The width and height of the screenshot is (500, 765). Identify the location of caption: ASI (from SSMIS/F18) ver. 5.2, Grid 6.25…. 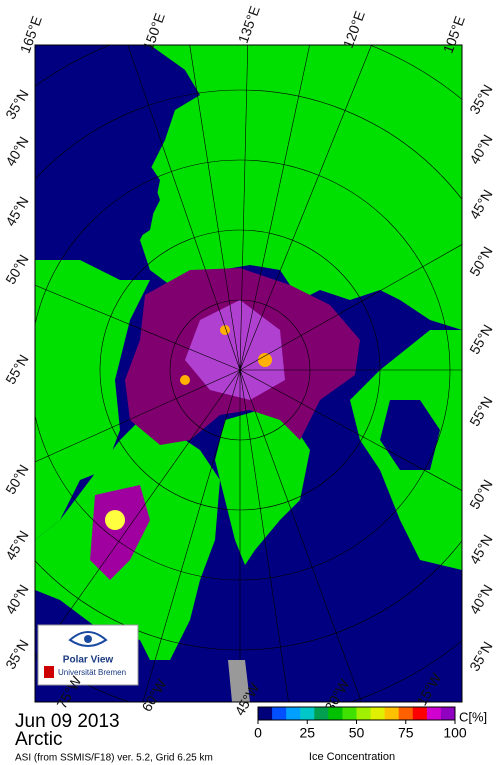
(114, 758).